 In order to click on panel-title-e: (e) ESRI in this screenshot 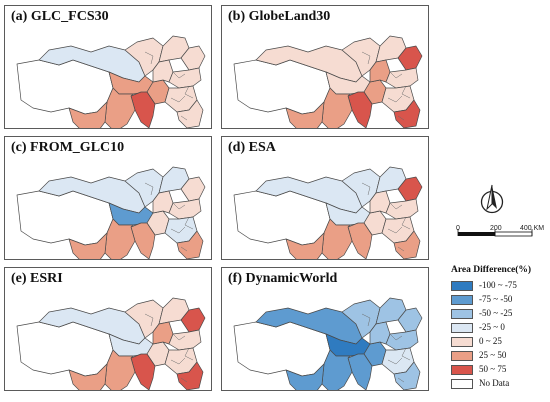, I will do `click(37, 278)`.